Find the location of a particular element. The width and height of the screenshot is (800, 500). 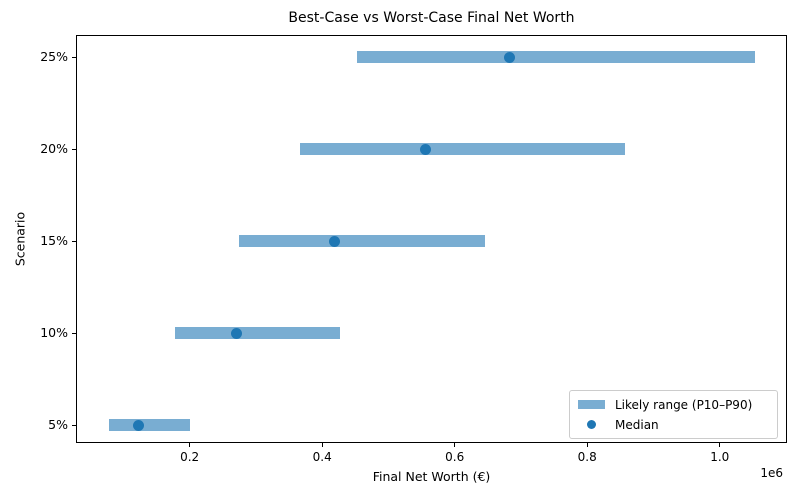

range-bar-5% is located at coordinates (149, 425).